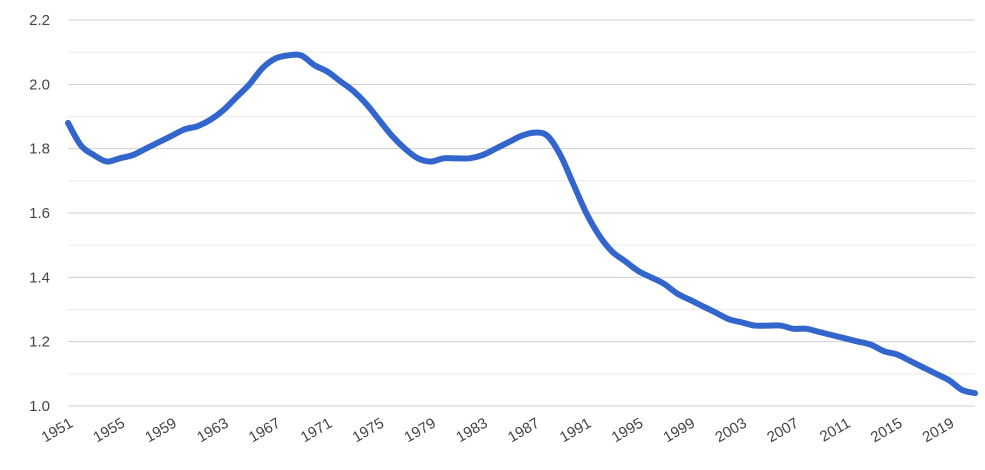 Image resolution: width=985 pixels, height=470 pixels. I want to click on x-tick-label-16: 2015, so click(886, 430).